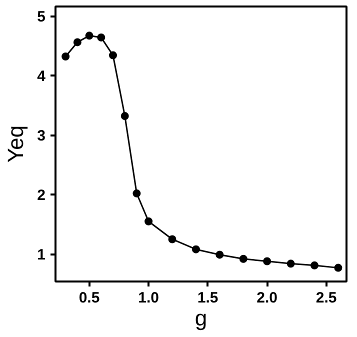 This screenshot has width=357, height=337. Describe the element at coordinates (201, 318) in the screenshot. I see `x-axis-title: g` at that location.